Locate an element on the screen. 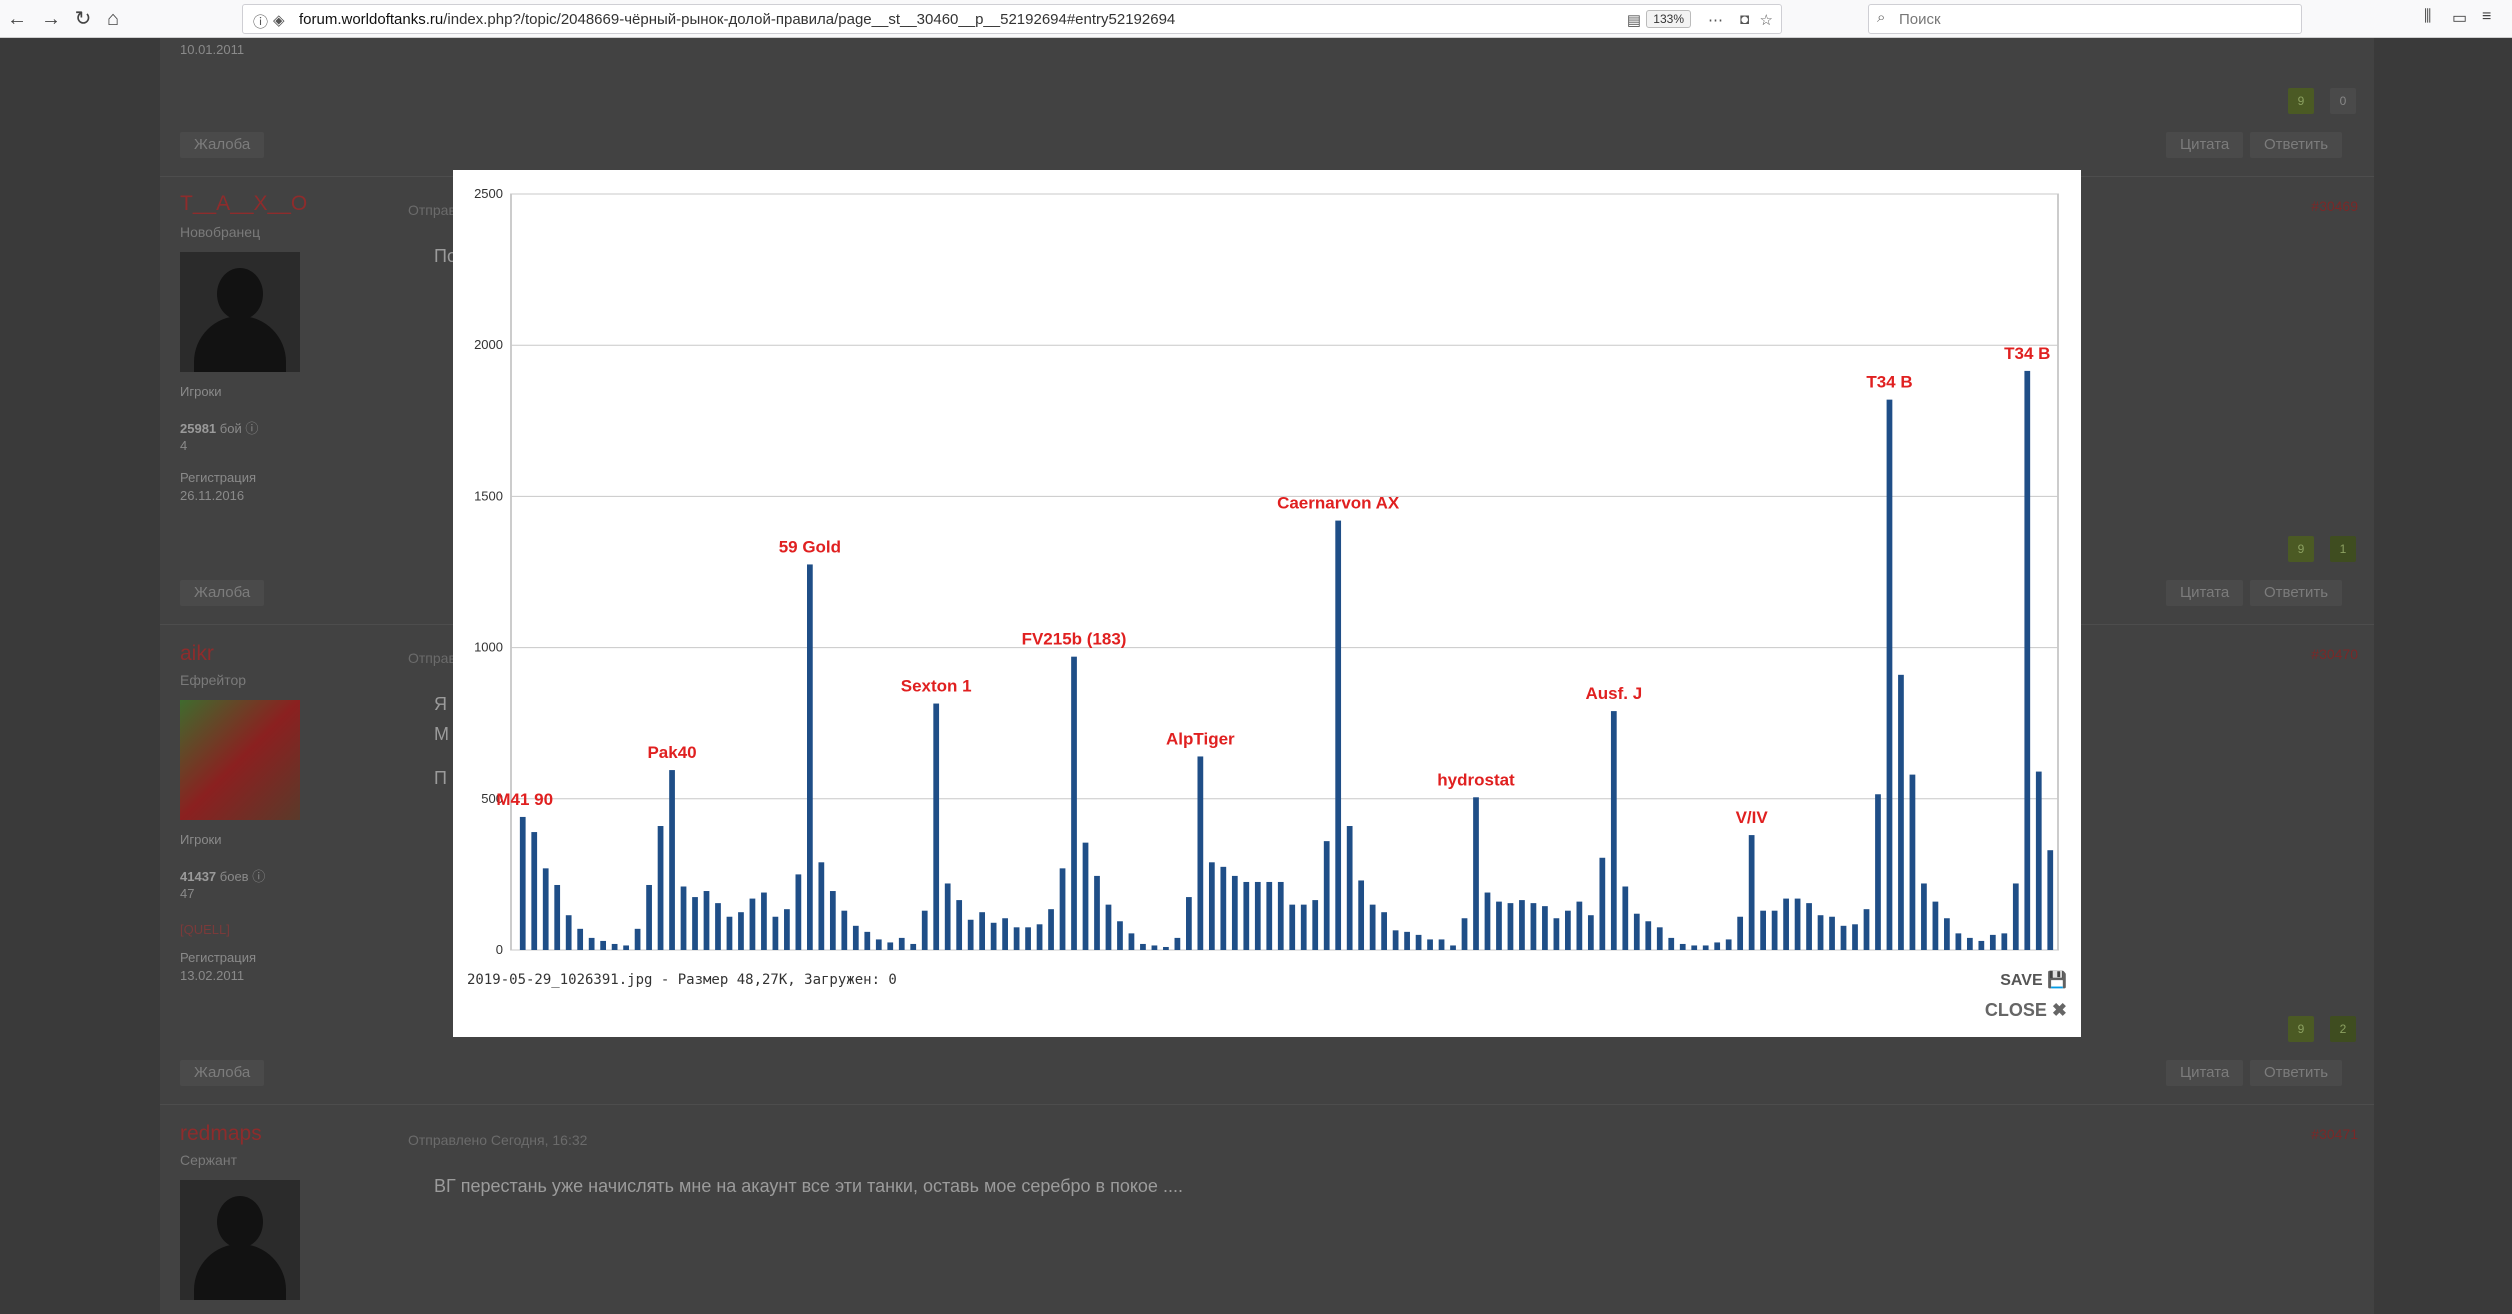 This screenshot has height=1314, width=2512. rep-minus: 2 is located at coordinates (2343, 1029).